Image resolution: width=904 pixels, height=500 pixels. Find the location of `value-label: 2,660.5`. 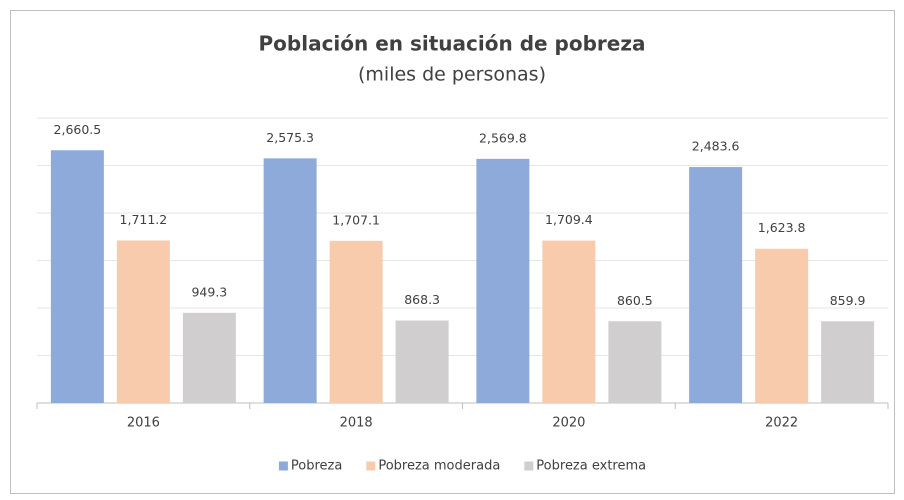

value-label: 2,660.5 is located at coordinates (78, 129).